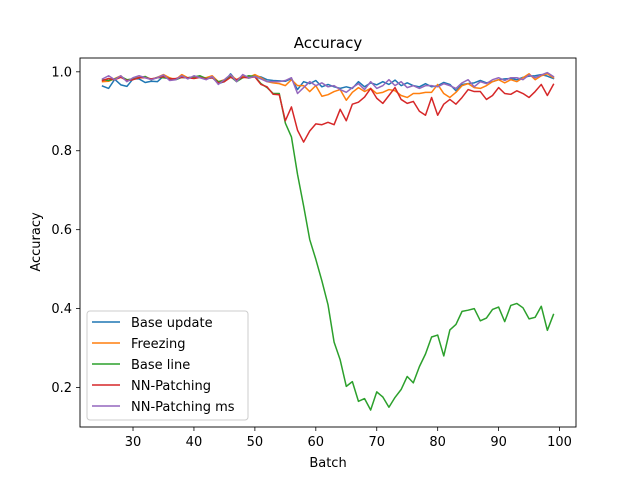 The height and width of the screenshot is (480, 640). What do you see at coordinates (61, 230) in the screenshot?
I see `y-tick-label: 0.6` at bounding box center [61, 230].